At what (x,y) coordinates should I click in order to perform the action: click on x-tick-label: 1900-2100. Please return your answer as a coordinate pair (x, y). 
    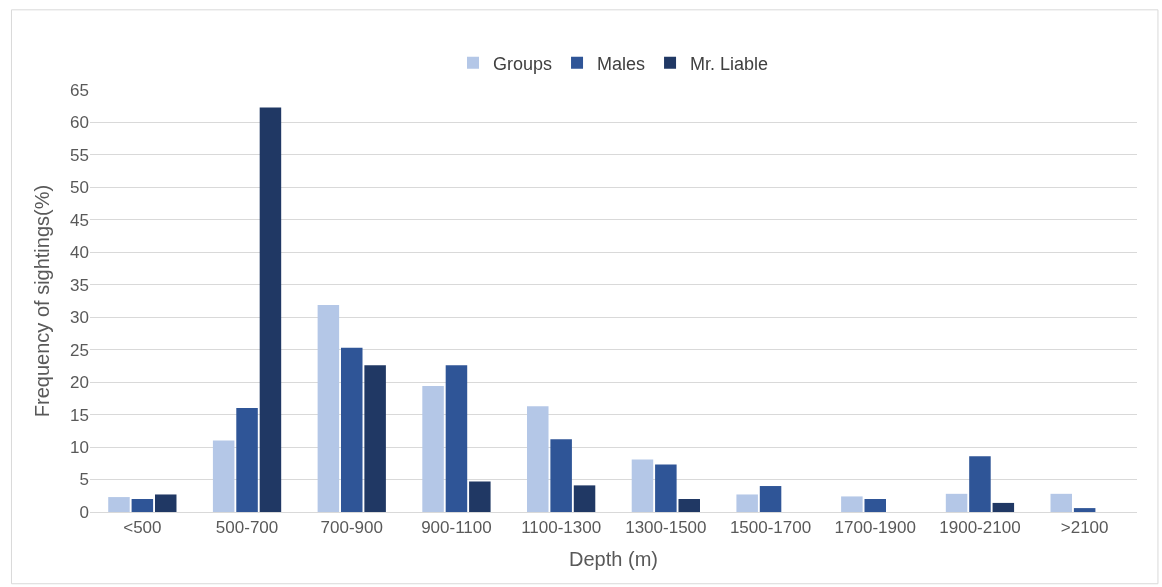
    Looking at the image, I should click on (980, 528).